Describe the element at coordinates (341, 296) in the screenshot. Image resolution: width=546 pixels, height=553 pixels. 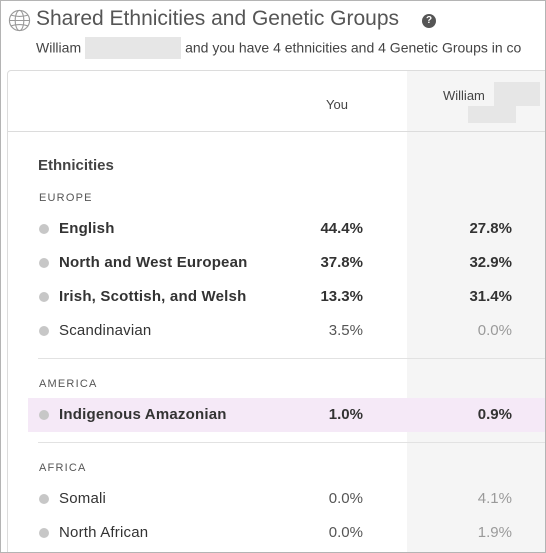
I see `you-percentage: 13.3%` at that location.